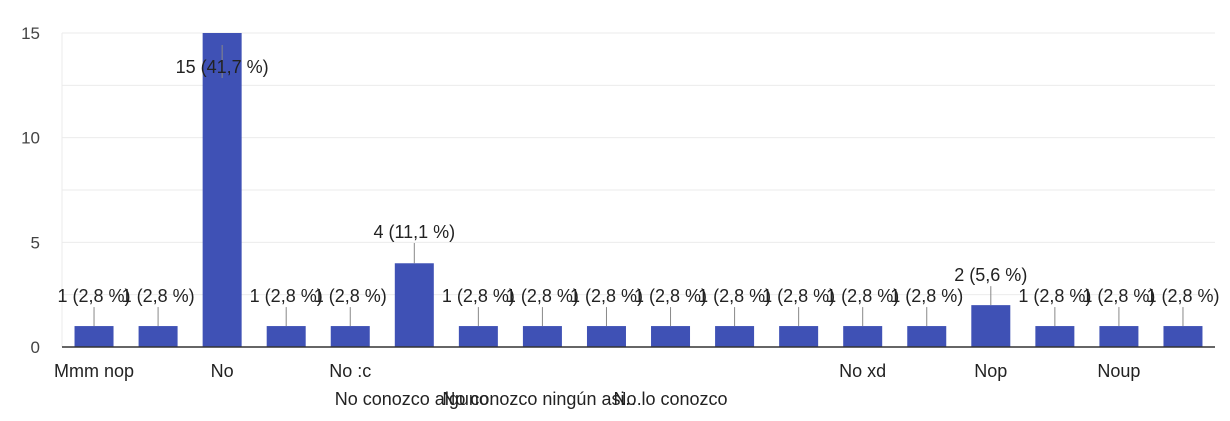 The width and height of the screenshot is (1230, 421). What do you see at coordinates (670, 399) in the screenshot?
I see `x-category-label: No lo conozco` at bounding box center [670, 399].